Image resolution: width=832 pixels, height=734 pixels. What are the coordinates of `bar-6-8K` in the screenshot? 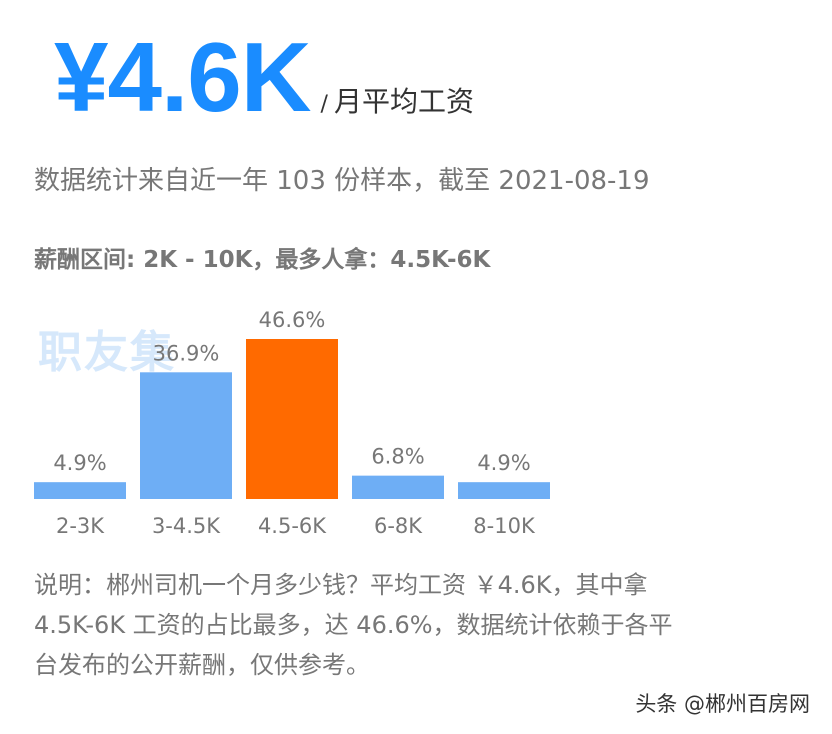 It's located at (398, 487).